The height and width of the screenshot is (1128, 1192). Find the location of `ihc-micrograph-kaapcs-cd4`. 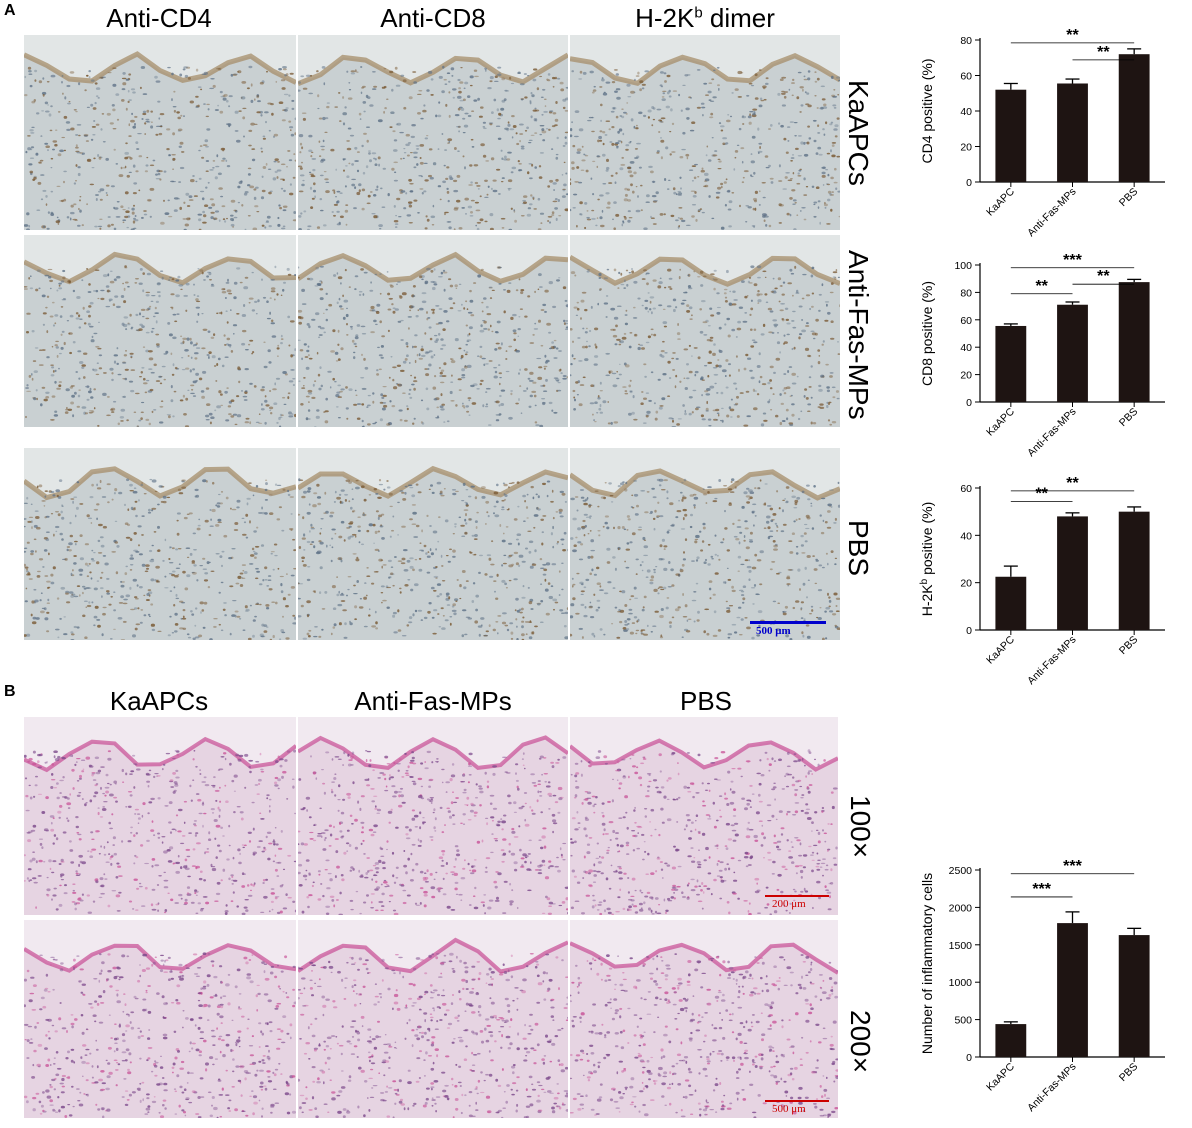

ihc-micrograph-kaapcs-cd4 is located at coordinates (160, 132).